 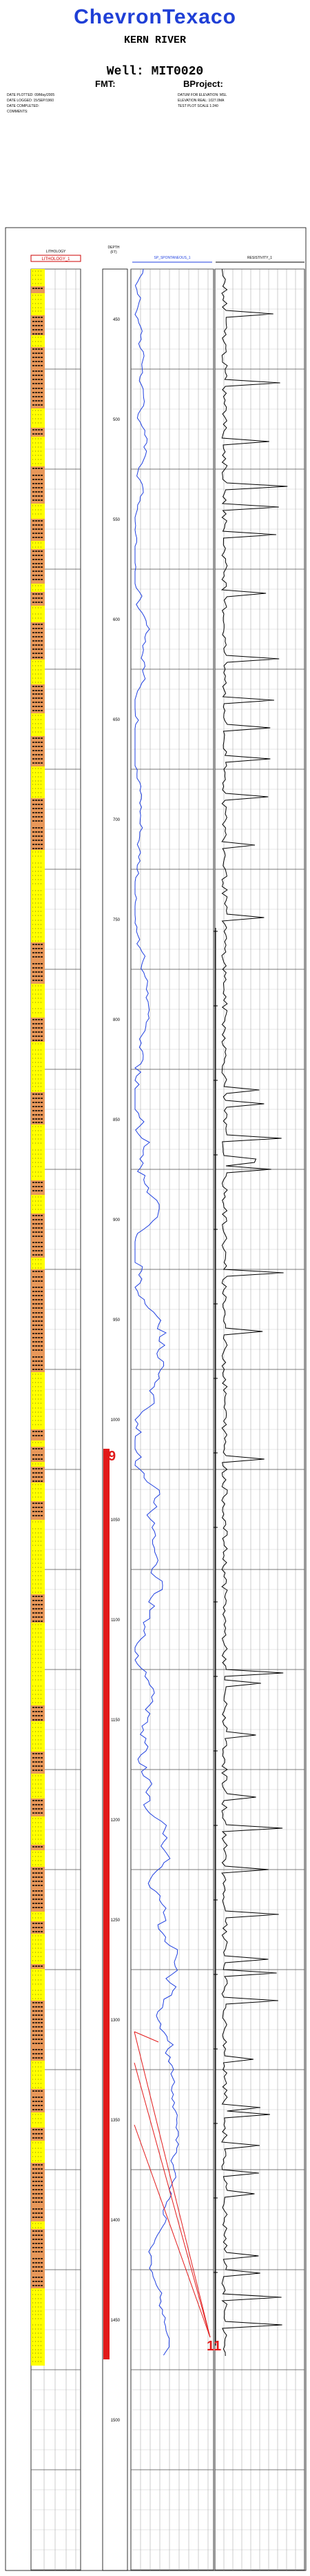 What do you see at coordinates (117, 1020) in the screenshot?
I see `depth-label: 800` at bounding box center [117, 1020].